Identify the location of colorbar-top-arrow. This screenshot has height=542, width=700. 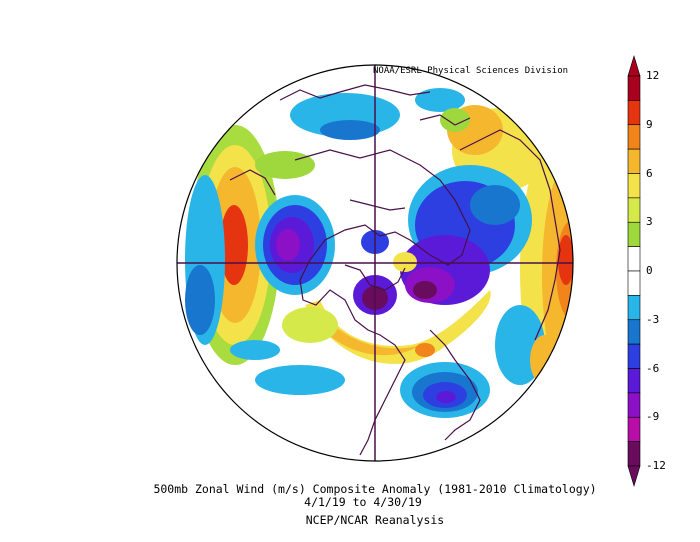
(634, 65).